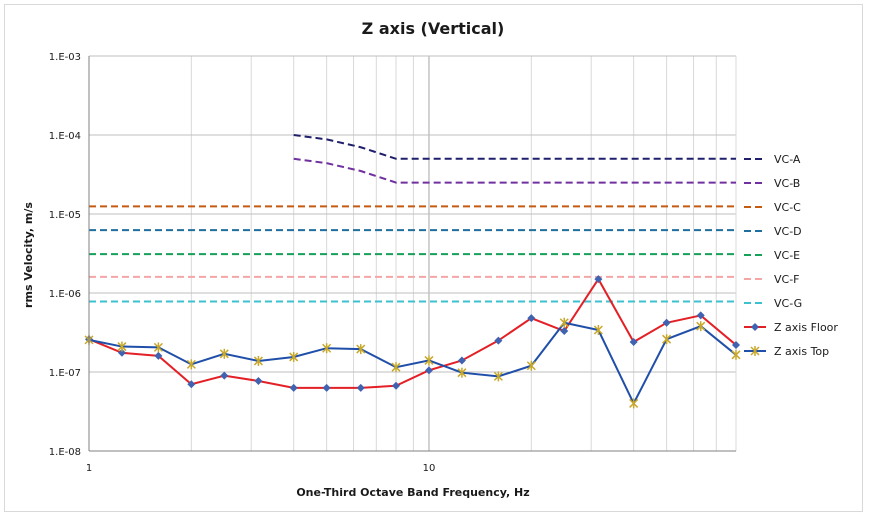 Image resolution: width=869 pixels, height=518 pixels. I want to click on x-tick-label: 1, so click(89, 468).